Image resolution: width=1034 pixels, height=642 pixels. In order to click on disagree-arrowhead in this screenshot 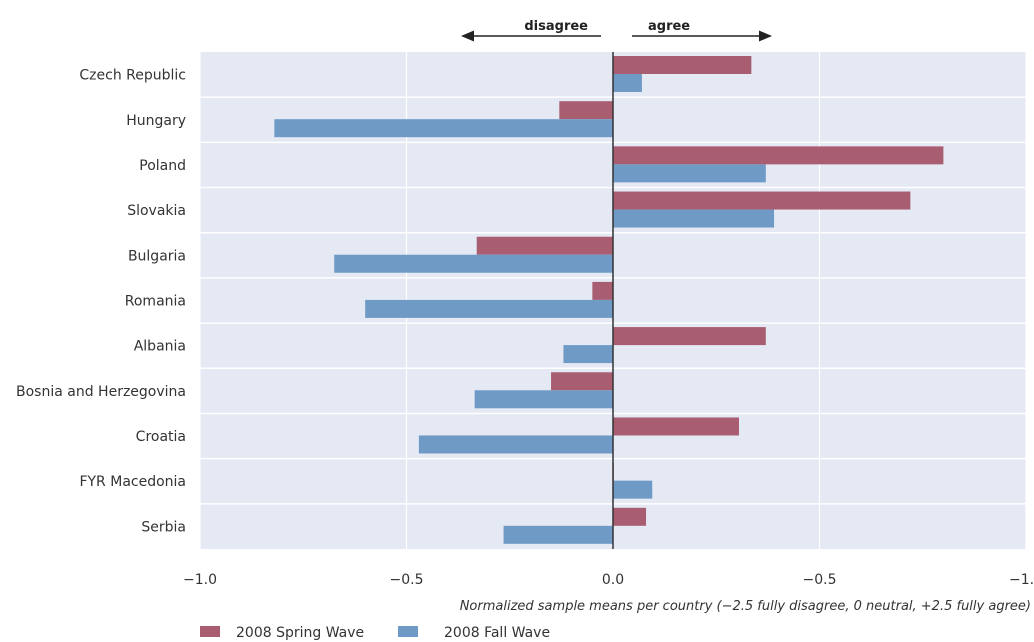, I will do `click(467, 36)`.